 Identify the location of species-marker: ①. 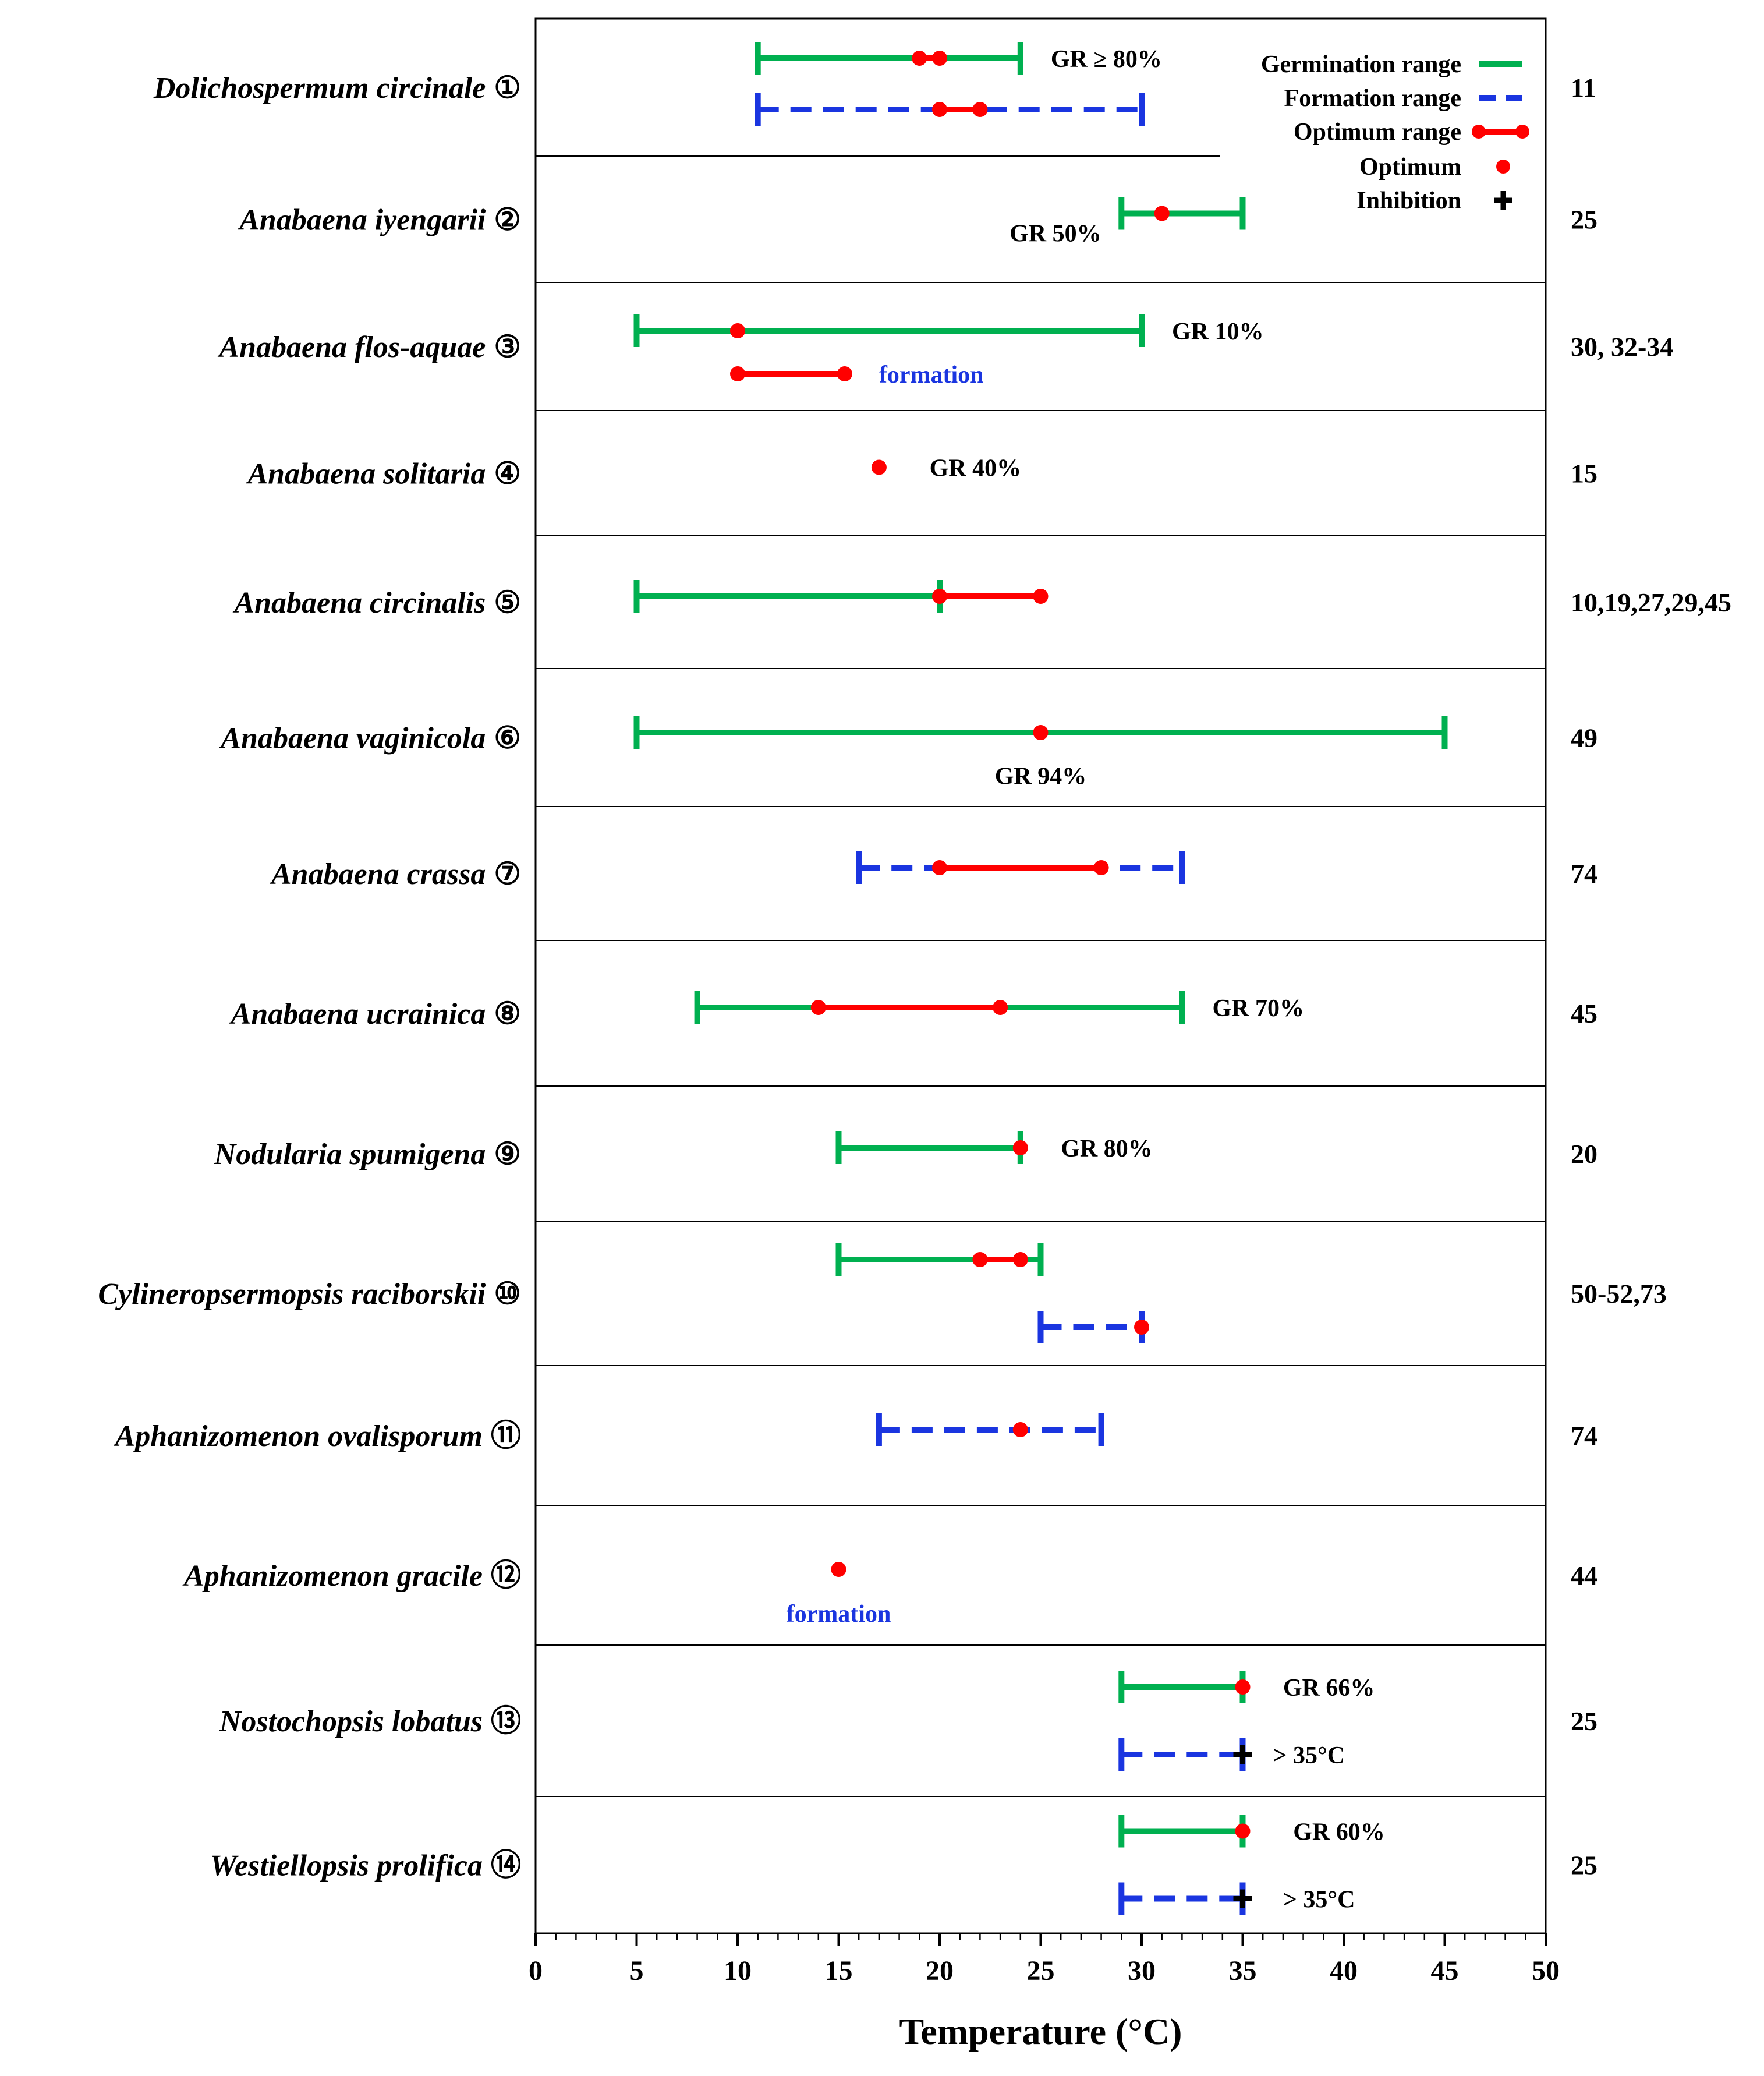
(507, 88).